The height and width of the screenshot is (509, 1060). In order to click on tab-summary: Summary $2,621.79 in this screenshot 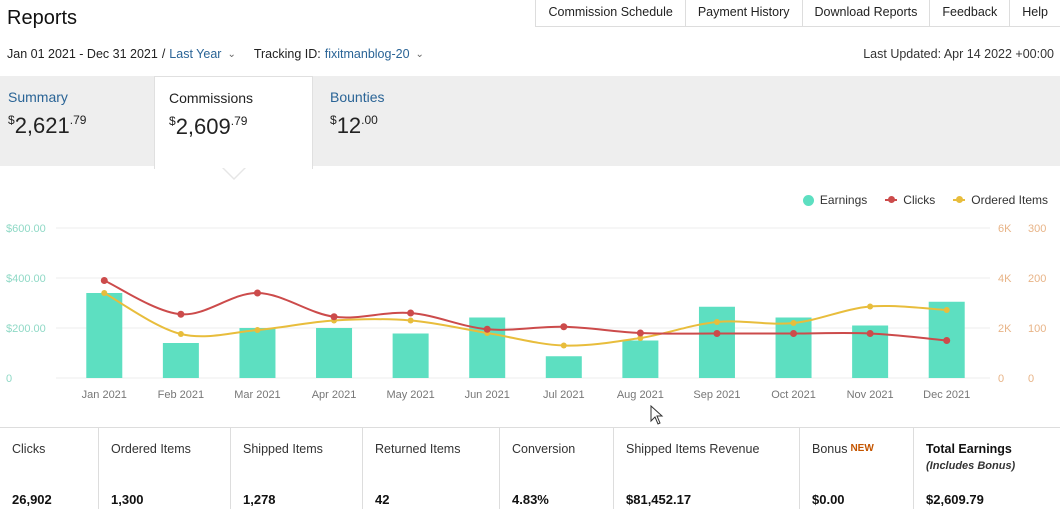, I will do `click(78, 121)`.